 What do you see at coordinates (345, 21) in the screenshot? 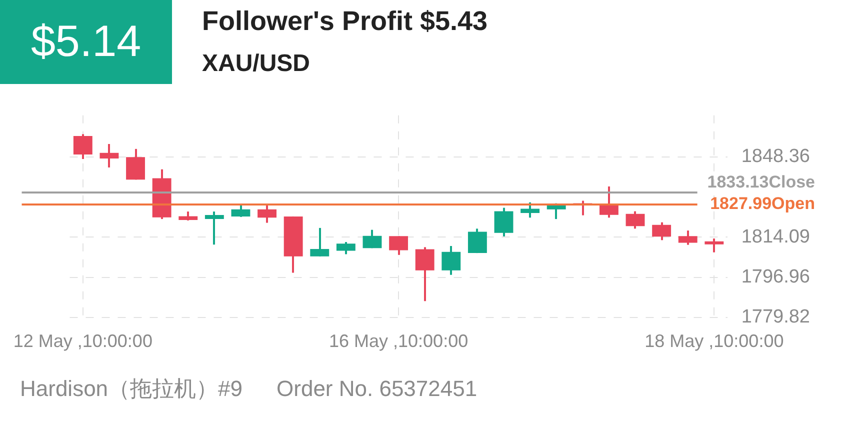
I see `chart-title: Follower's Profit $5.43` at bounding box center [345, 21].